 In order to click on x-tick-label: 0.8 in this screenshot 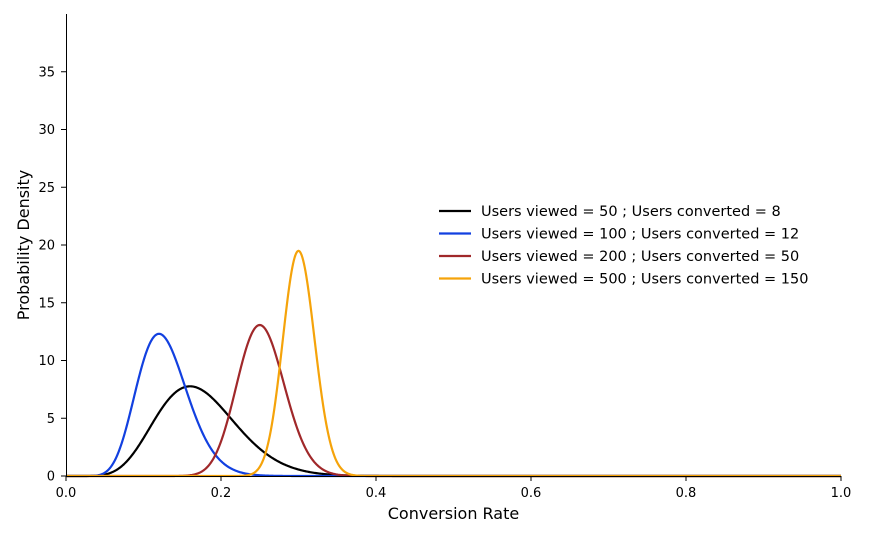, I will do `click(686, 493)`.